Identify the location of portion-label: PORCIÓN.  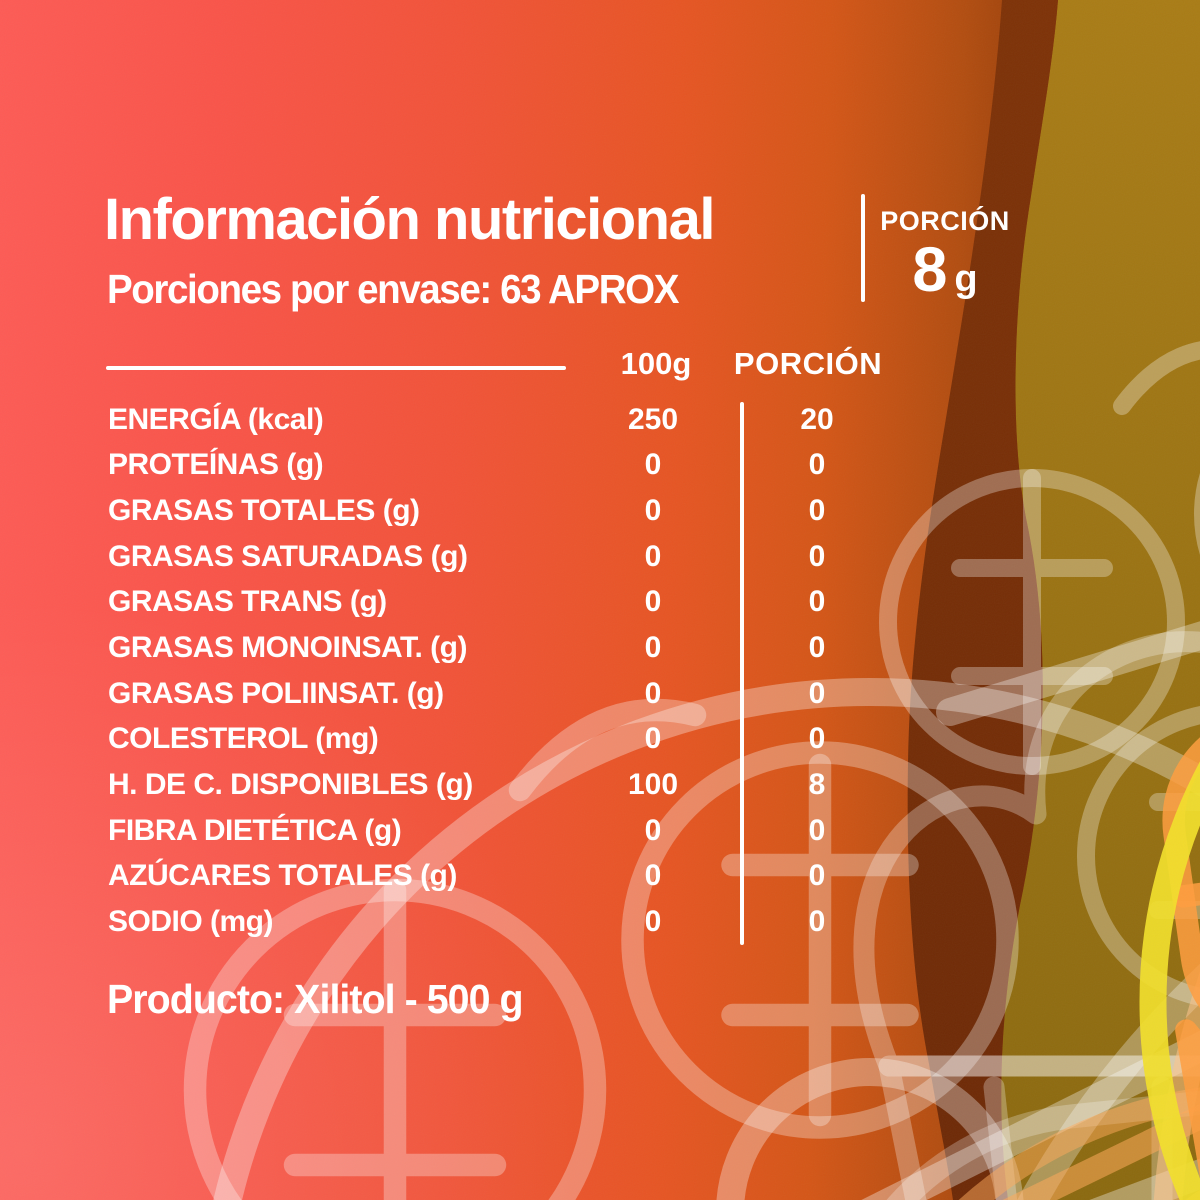
(945, 221).